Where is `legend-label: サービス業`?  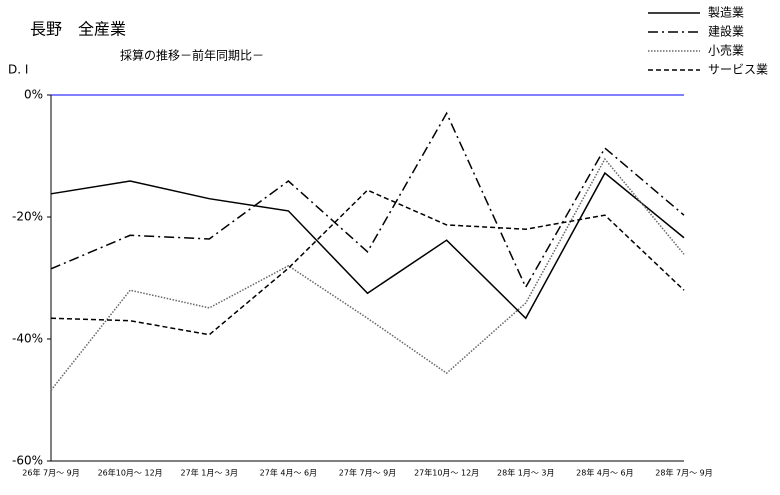 legend-label: サービス業 is located at coordinates (738, 70).